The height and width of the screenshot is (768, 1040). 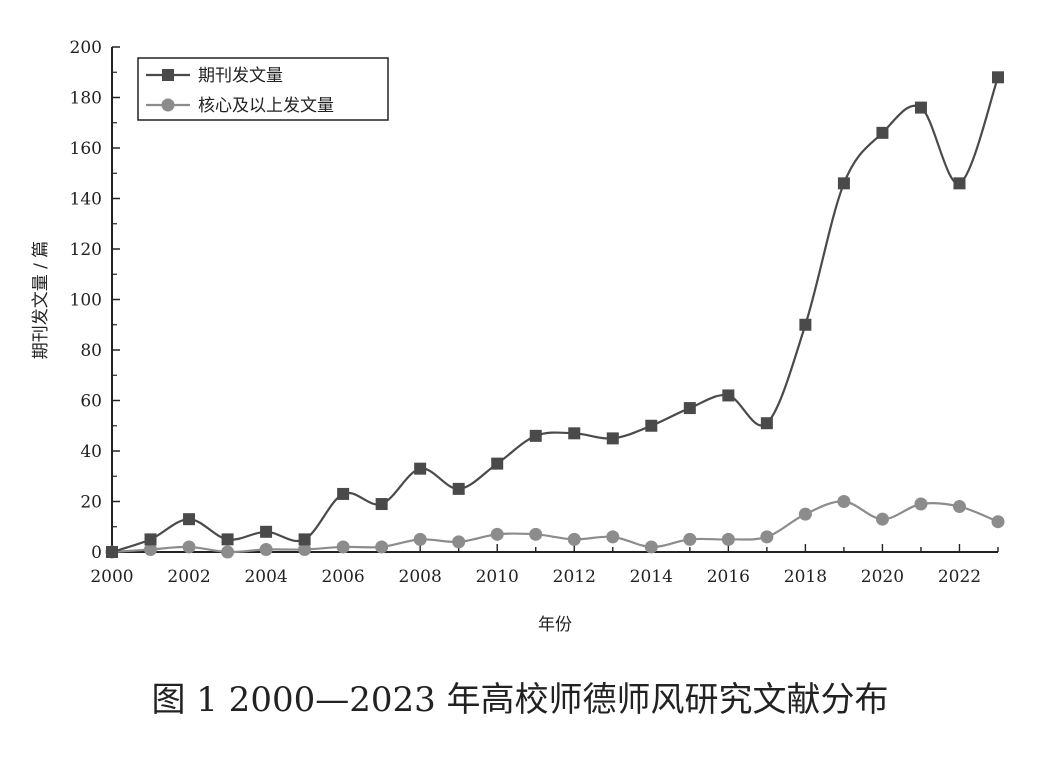 I want to click on y-tick-label: 200, so click(x=86, y=48).